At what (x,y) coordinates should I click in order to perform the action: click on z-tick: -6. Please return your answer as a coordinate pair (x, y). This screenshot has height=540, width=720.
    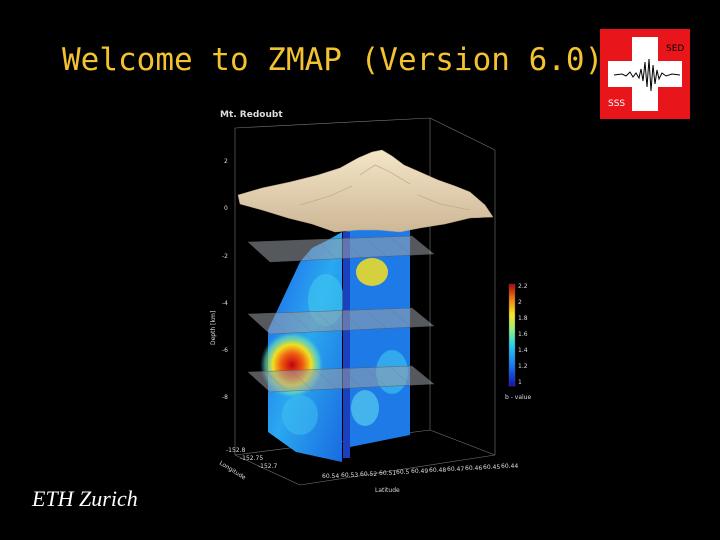
    Looking at the image, I should click on (225, 350).